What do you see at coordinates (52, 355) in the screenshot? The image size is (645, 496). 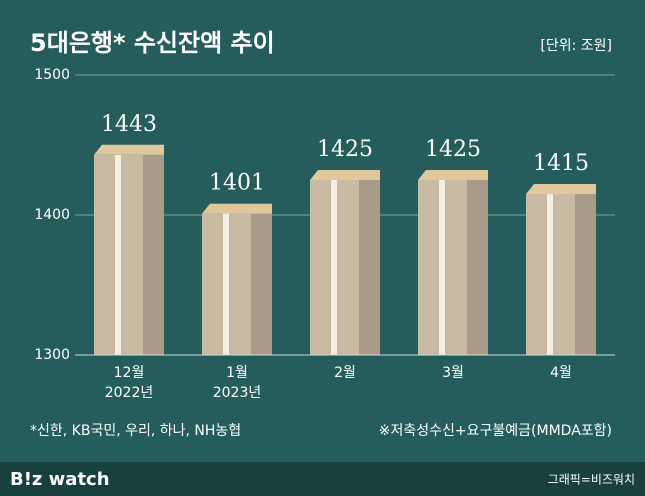 I see `y-tick-label: 1300` at bounding box center [52, 355].